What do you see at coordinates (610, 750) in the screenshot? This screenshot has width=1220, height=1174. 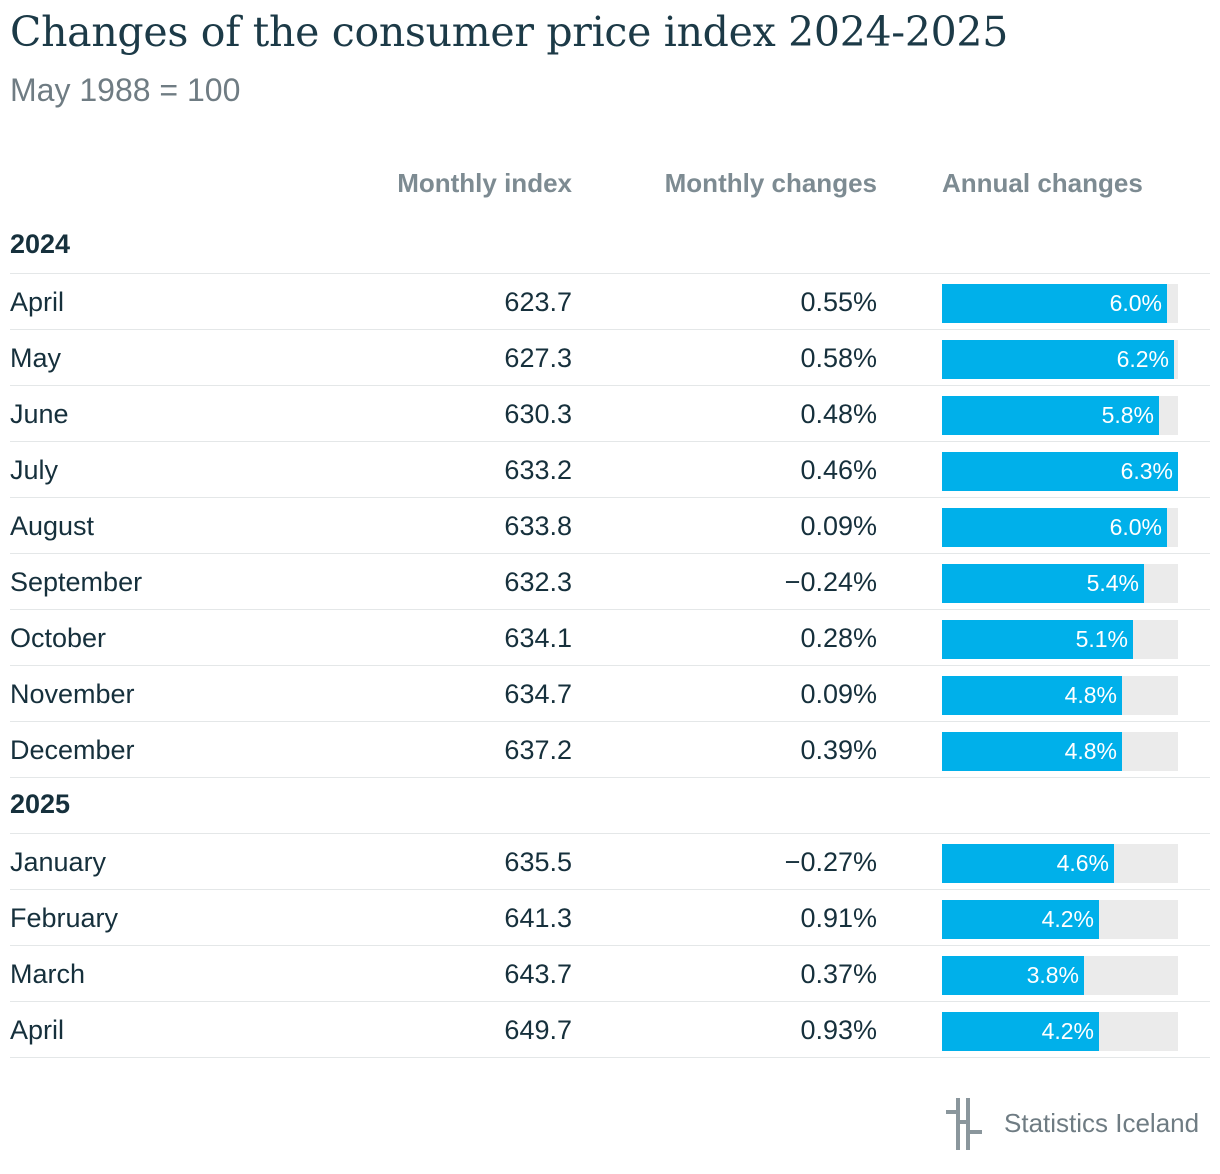 I see `table-row: December 637.2 0.39% 4.8%` at bounding box center [610, 750].